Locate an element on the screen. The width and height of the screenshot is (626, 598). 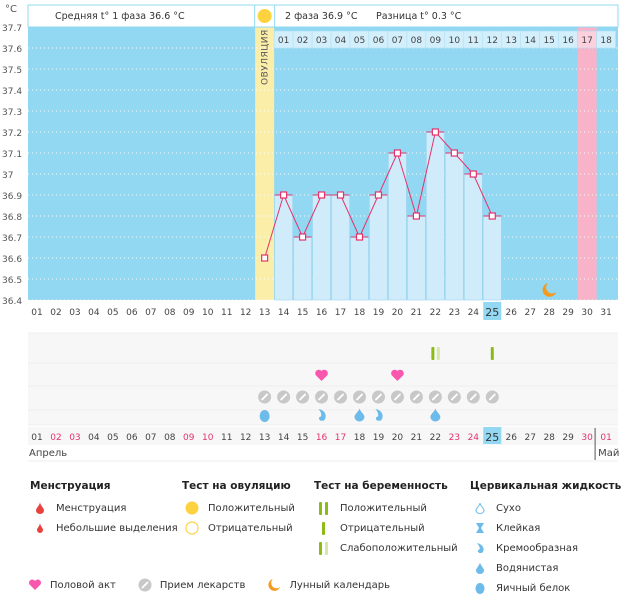
legend-label: Клейкая is located at coordinates (518, 528).